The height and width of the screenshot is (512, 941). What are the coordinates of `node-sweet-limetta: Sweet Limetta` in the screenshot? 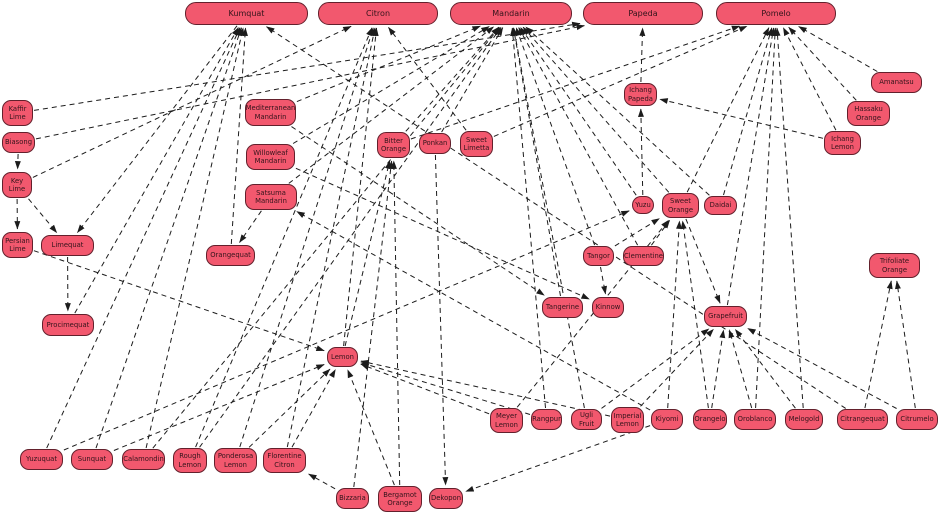 It's located at (476, 144).